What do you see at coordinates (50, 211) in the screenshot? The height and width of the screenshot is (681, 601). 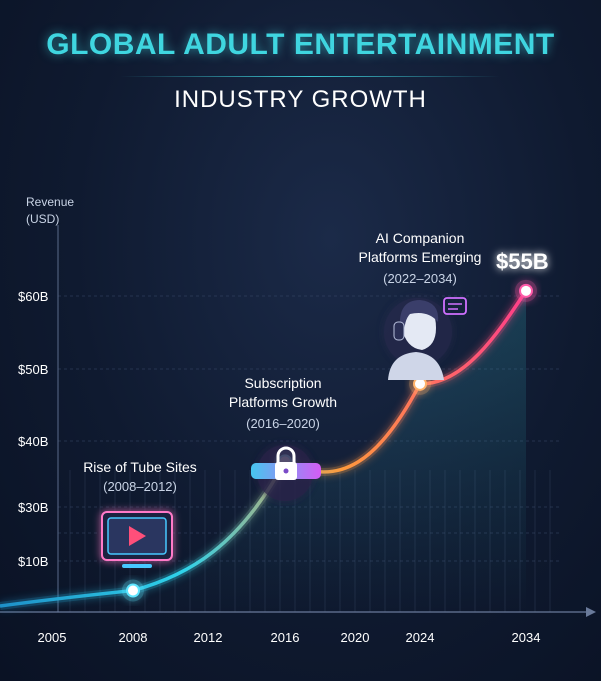 I see `y-axis-label: Revenue (USD)` at bounding box center [50, 211].